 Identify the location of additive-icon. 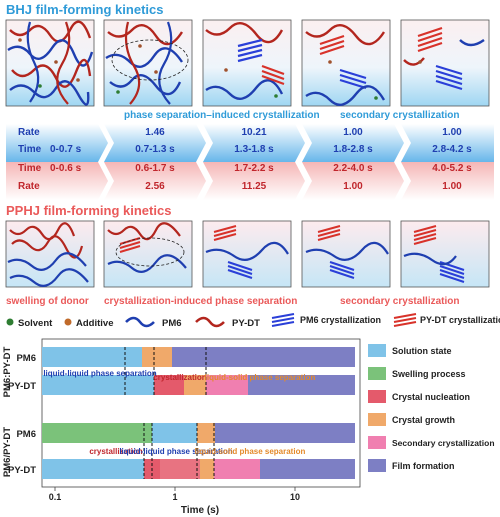
(68, 322).